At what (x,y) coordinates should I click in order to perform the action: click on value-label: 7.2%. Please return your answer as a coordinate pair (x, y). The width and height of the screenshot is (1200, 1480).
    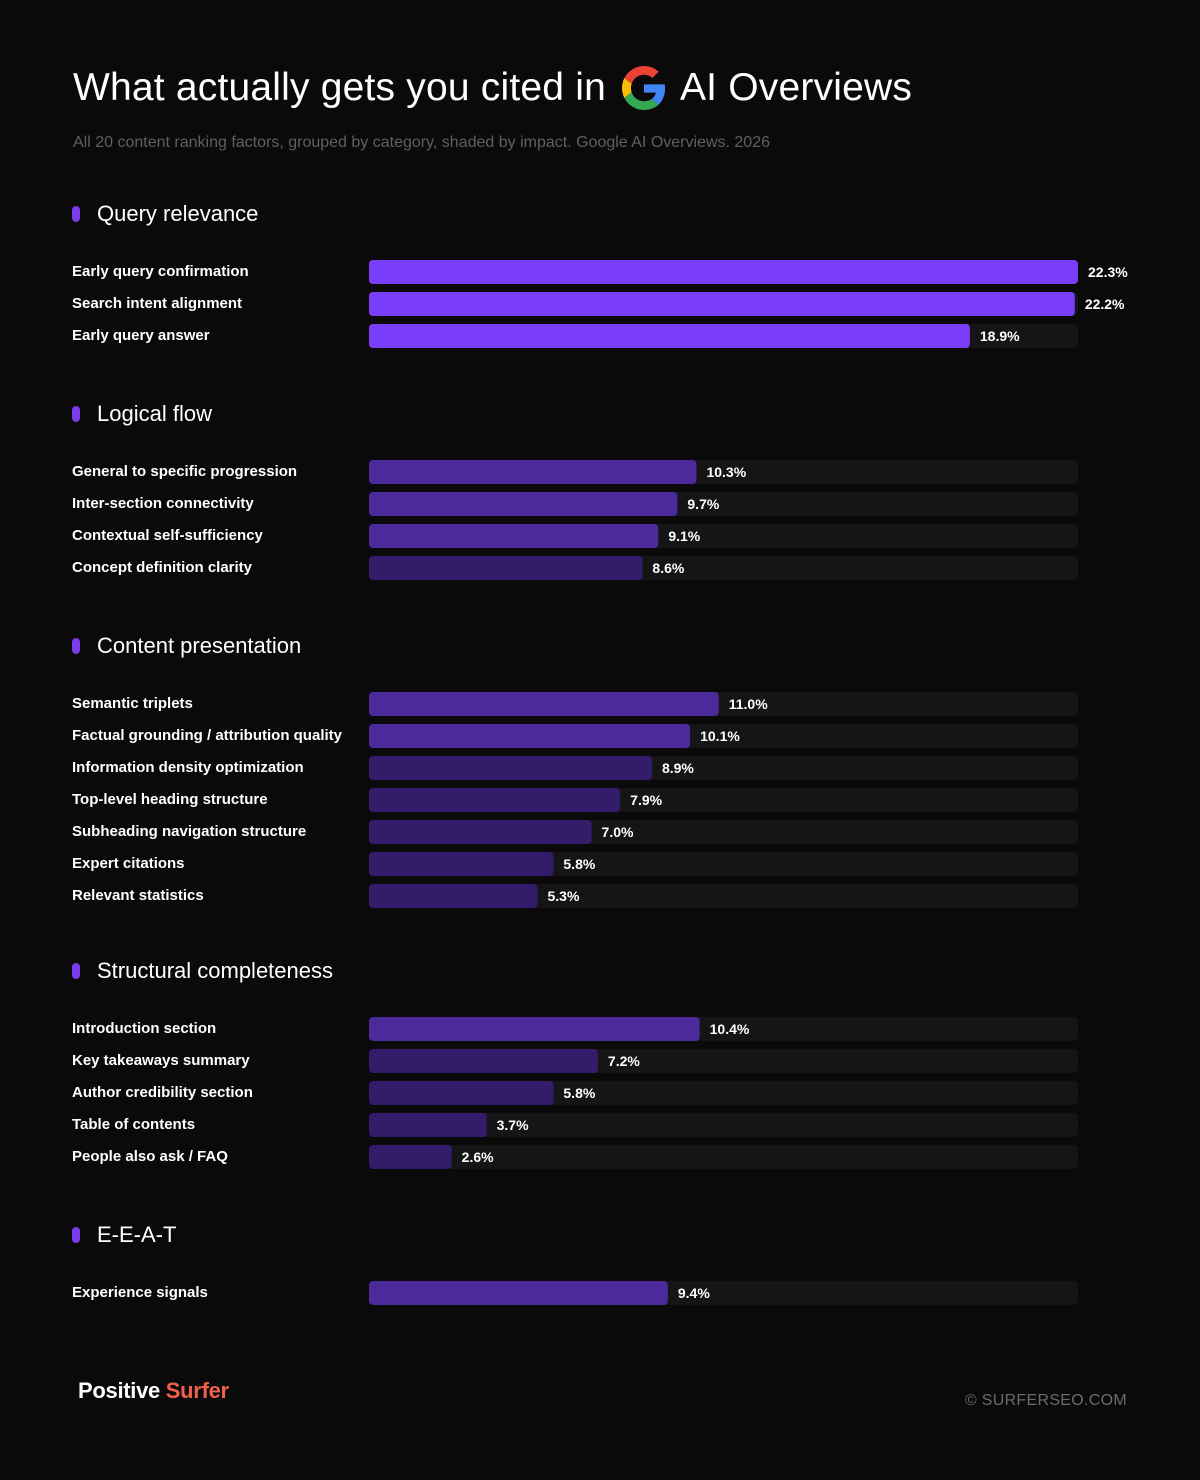
    Looking at the image, I should click on (624, 1061).